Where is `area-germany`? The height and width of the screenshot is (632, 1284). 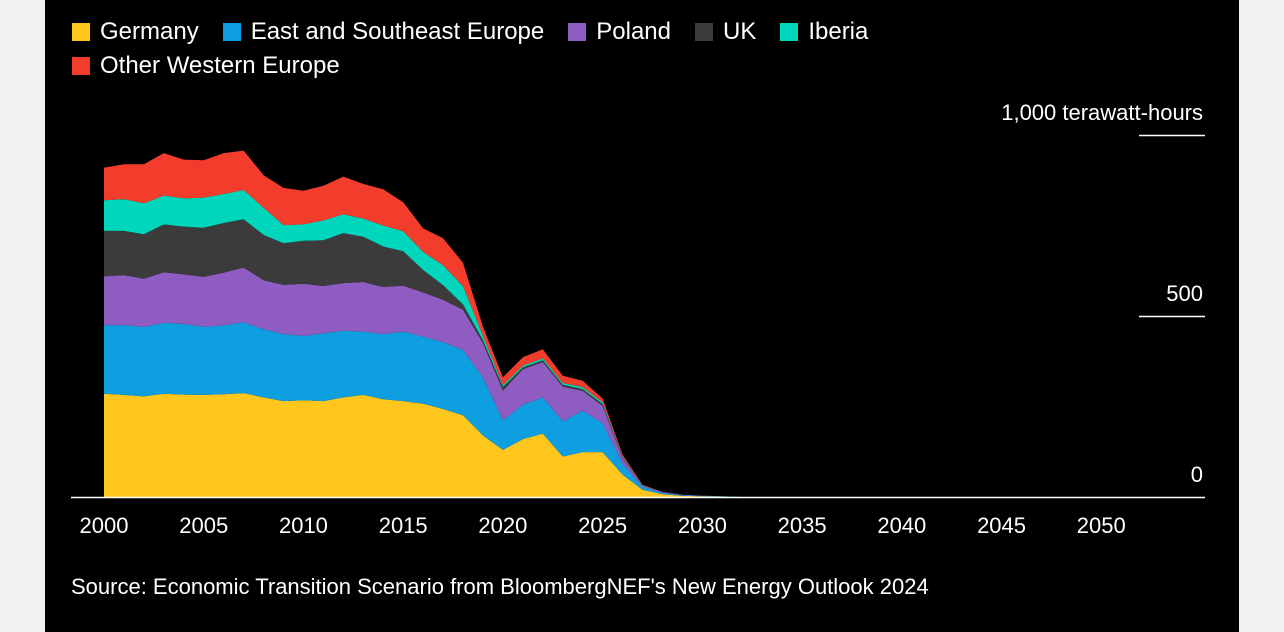
area-germany is located at coordinates (453, 445).